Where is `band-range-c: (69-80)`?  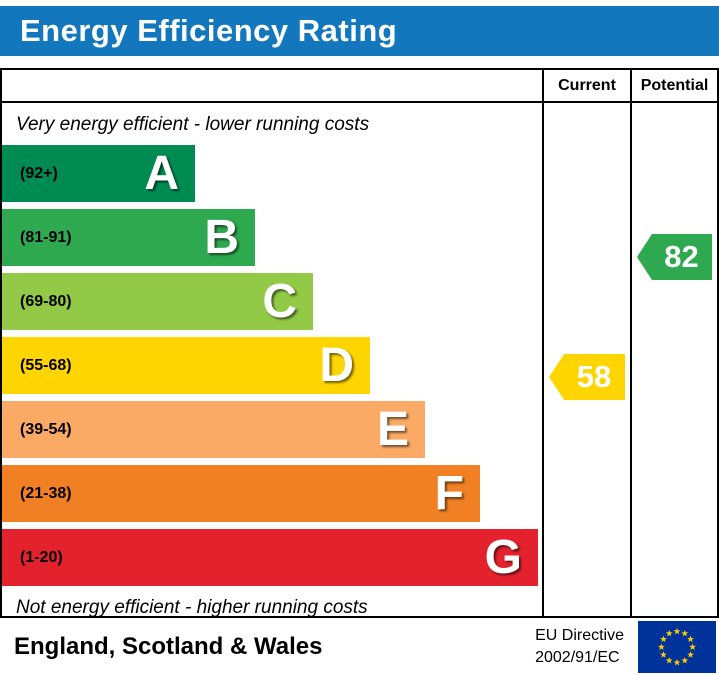 band-range-c: (69-80) is located at coordinates (46, 301).